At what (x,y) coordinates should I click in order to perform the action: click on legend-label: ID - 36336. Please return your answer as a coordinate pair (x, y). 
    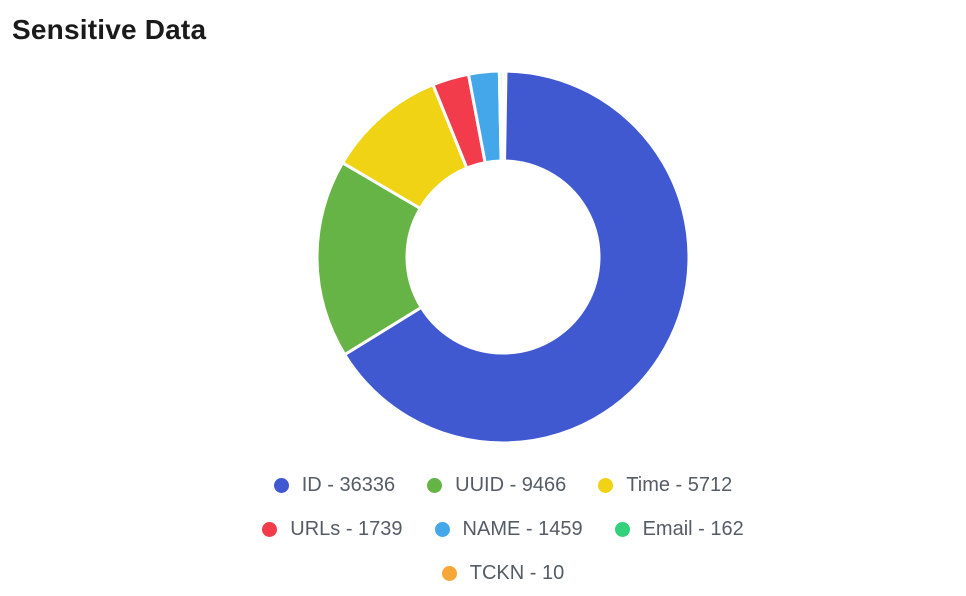
    Looking at the image, I should click on (348, 484).